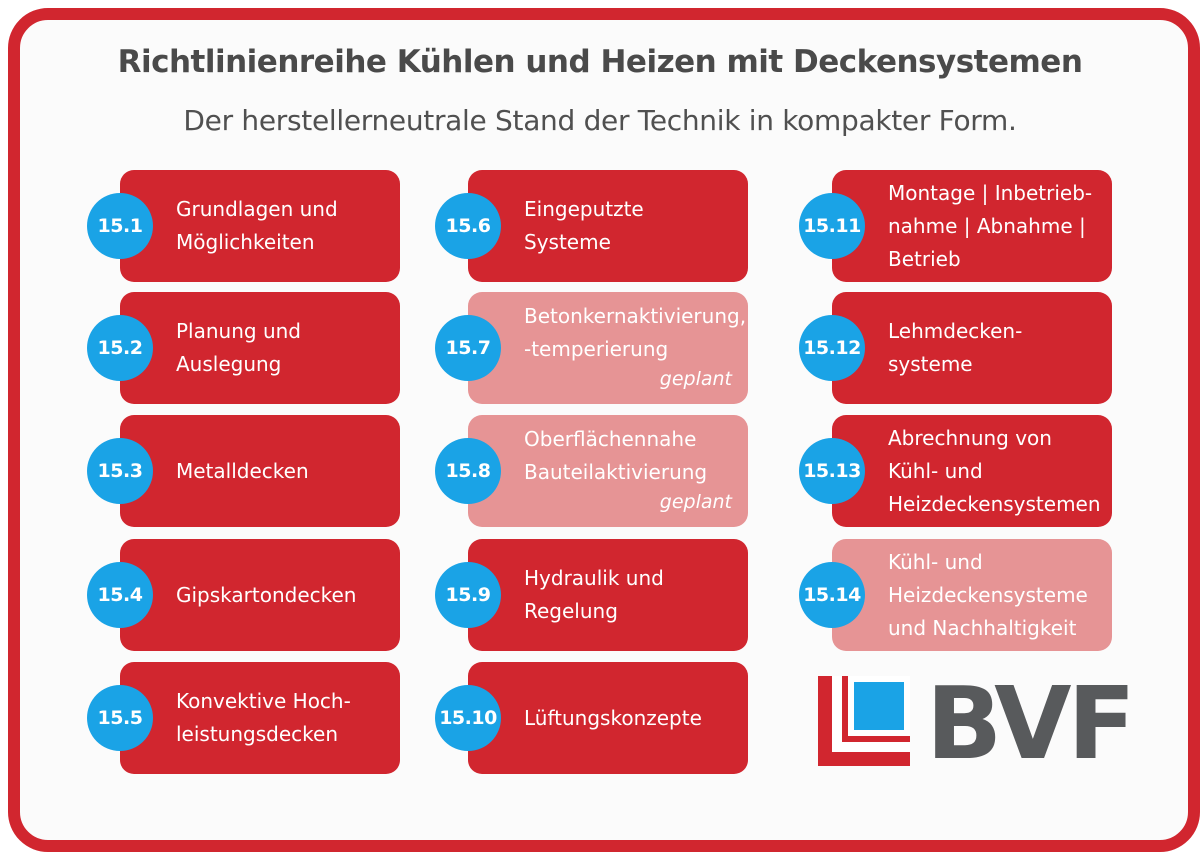 This screenshot has width=1200, height=852. I want to click on guideline-title: Hydraulik und Regelung, so click(594, 594).